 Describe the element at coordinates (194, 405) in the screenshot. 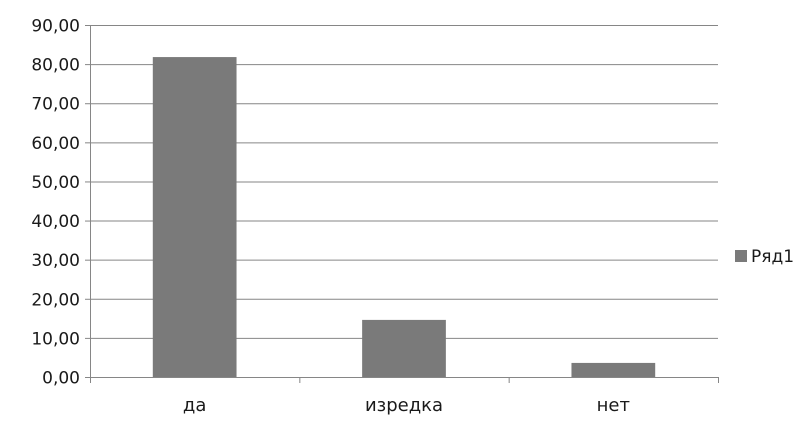

I see `x-tick-label: да` at that location.